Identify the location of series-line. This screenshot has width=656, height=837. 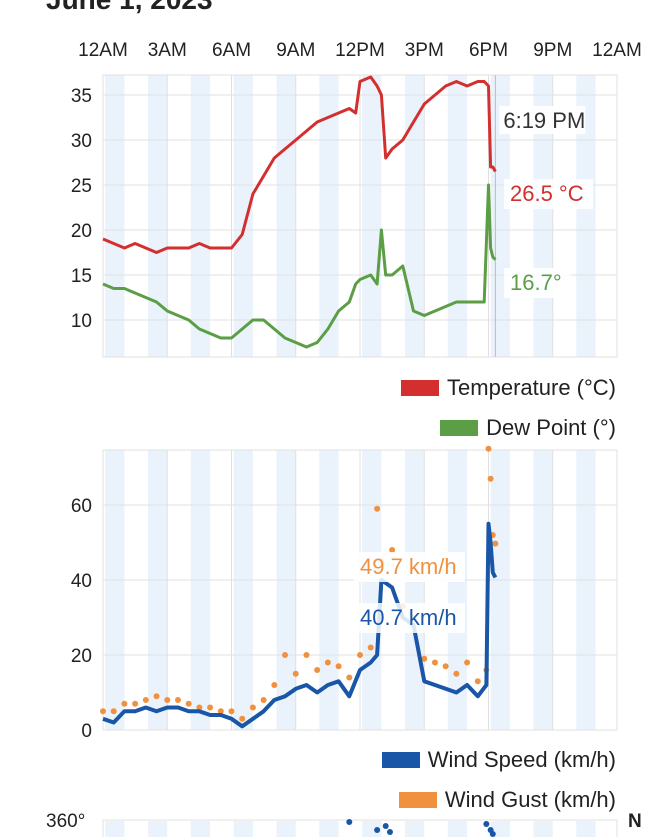
(299, 266).